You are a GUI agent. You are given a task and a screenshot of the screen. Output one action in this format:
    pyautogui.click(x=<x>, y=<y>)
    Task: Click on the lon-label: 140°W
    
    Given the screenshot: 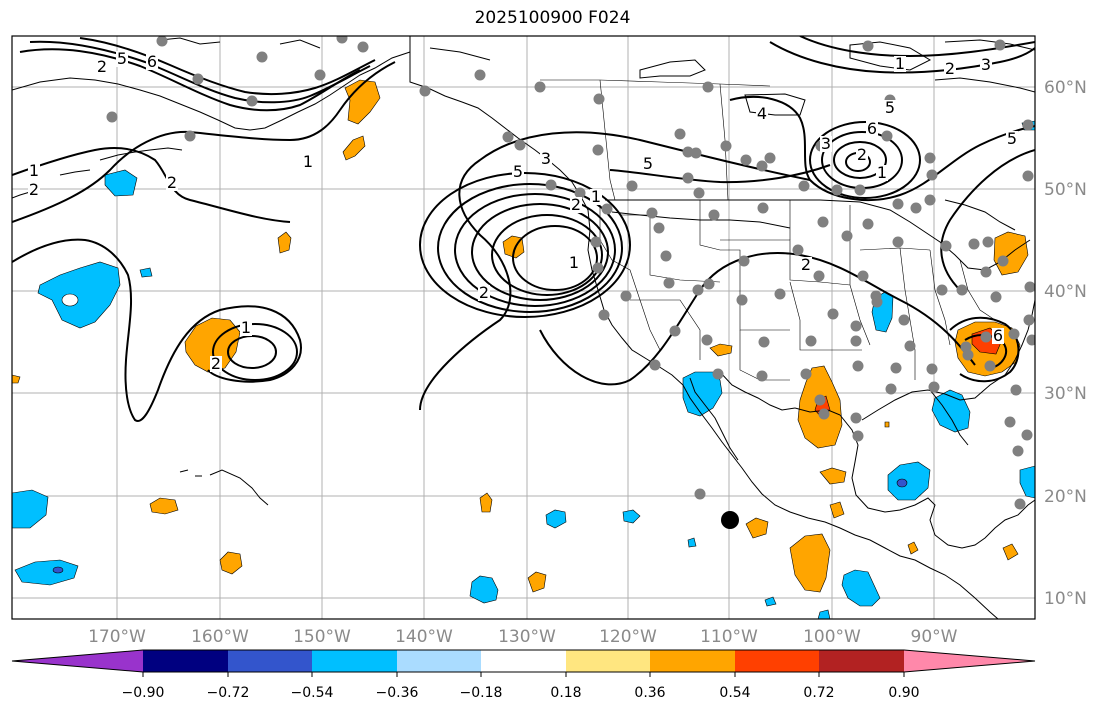 What is the action you would take?
    pyautogui.click(x=424, y=637)
    